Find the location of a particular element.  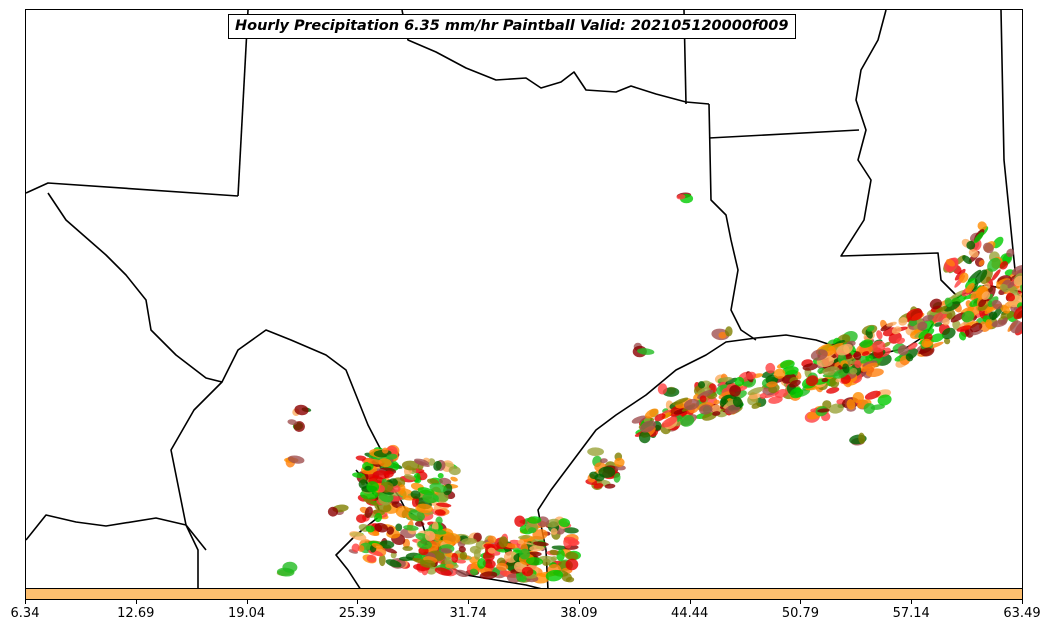

colorbar-tick-label: 6.34 is located at coordinates (25, 613).